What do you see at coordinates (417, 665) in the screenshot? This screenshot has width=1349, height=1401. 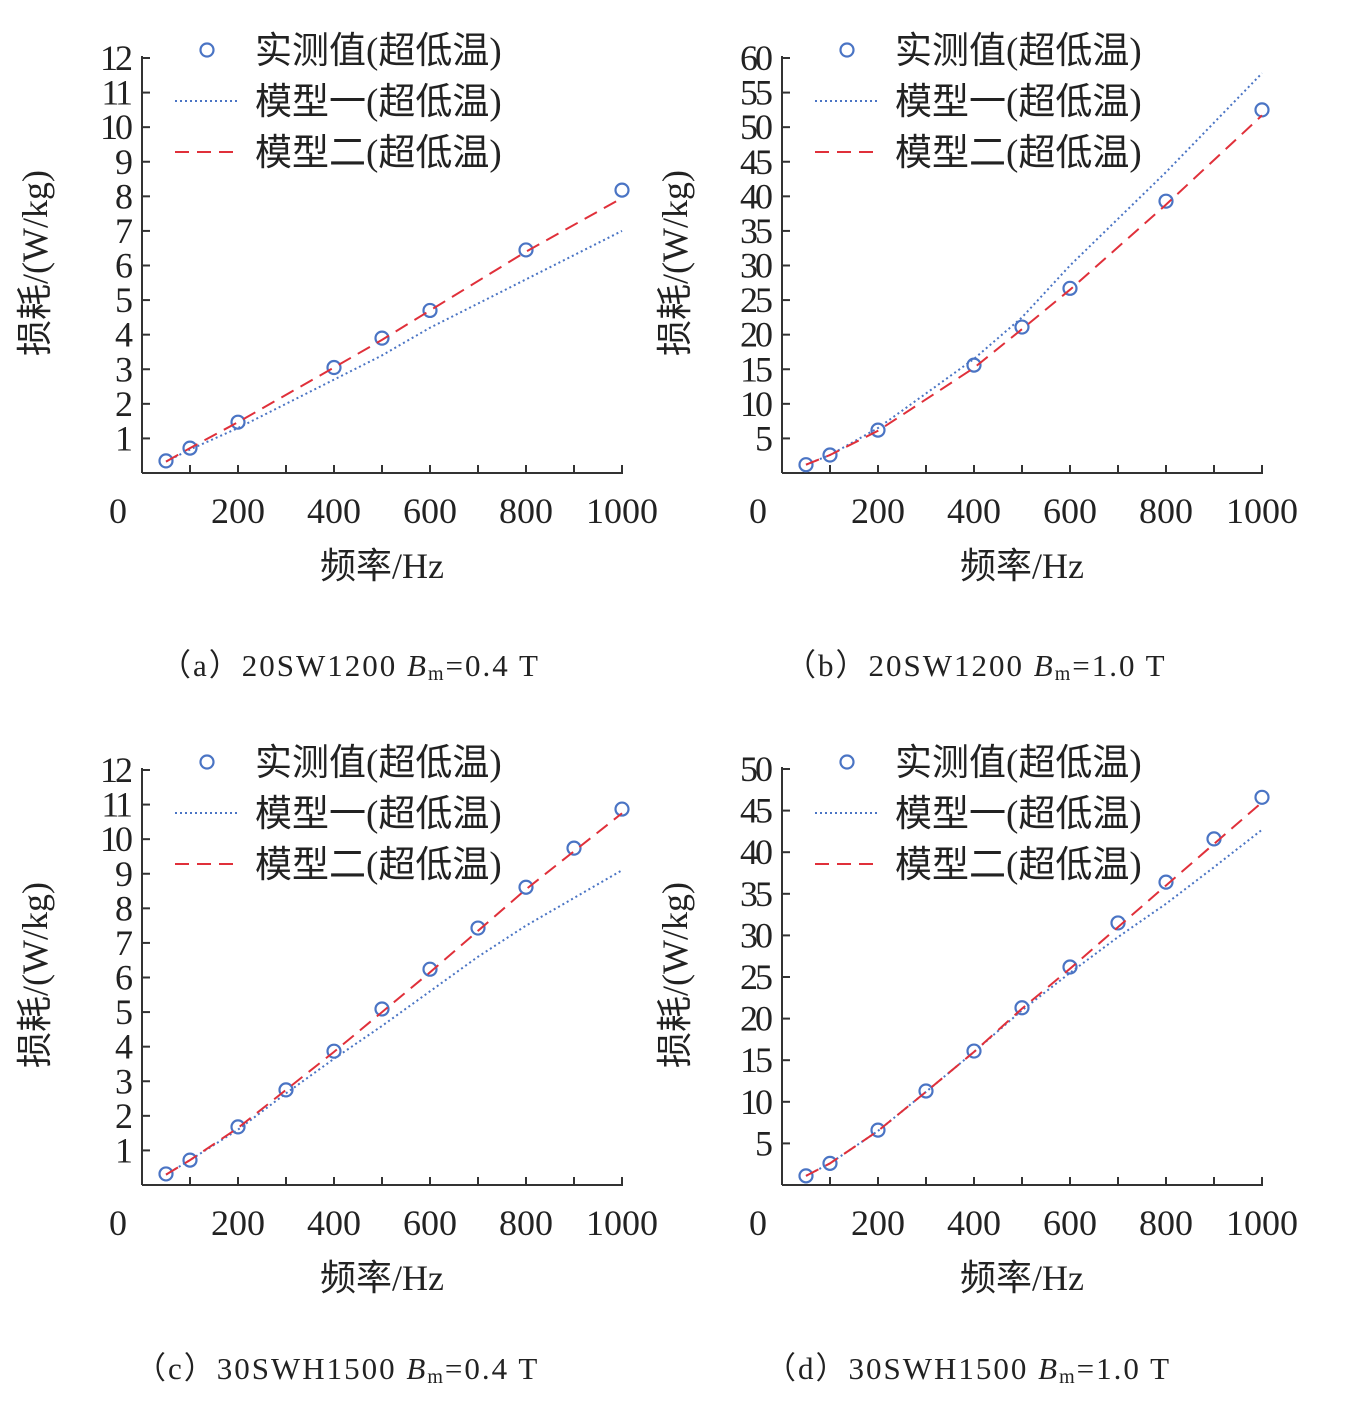 I see `caption-symbol: B` at bounding box center [417, 665].